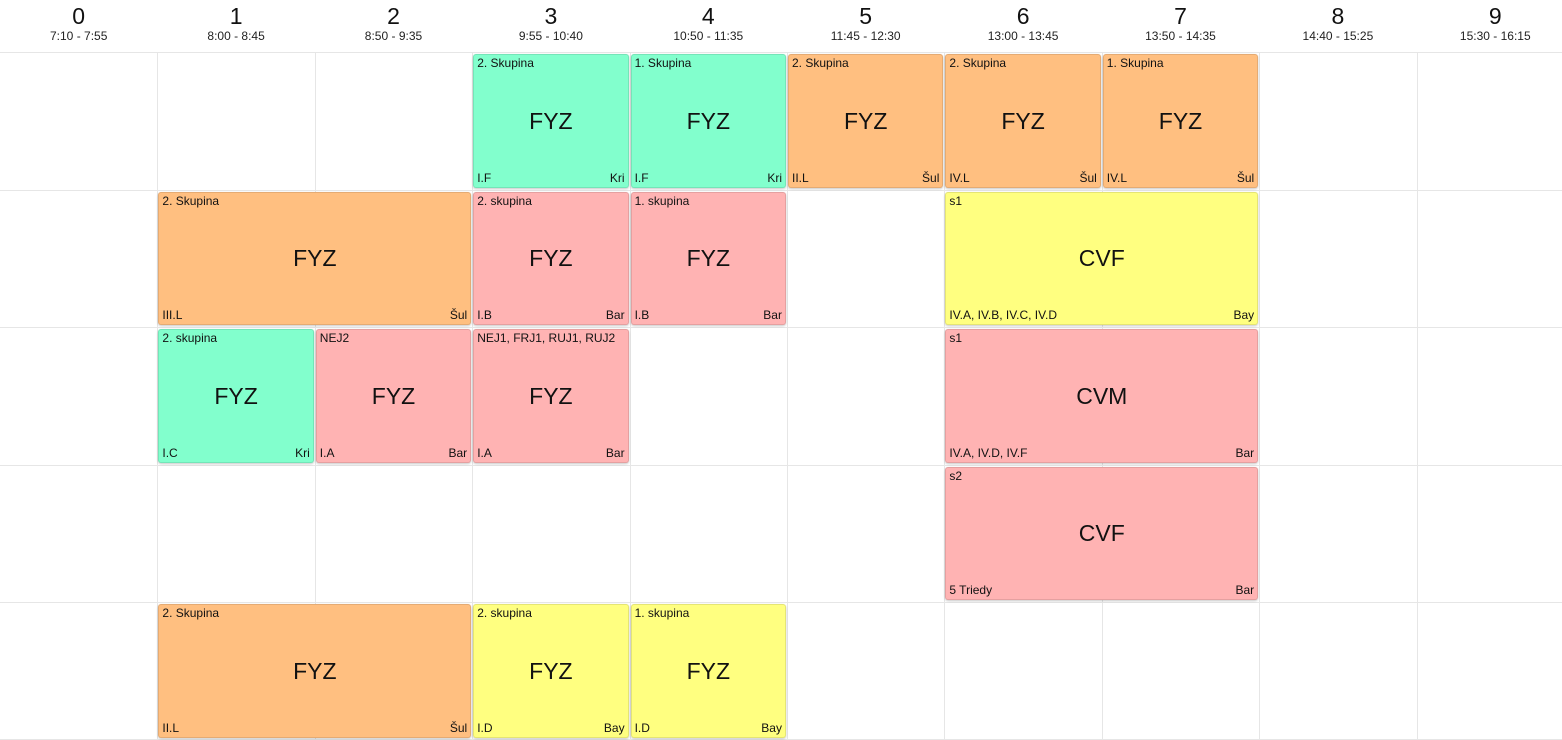 Image resolution: width=1562 pixels, height=740 pixels. Describe the element at coordinates (1023, 16) in the screenshot. I see `period-number: 6` at that location.